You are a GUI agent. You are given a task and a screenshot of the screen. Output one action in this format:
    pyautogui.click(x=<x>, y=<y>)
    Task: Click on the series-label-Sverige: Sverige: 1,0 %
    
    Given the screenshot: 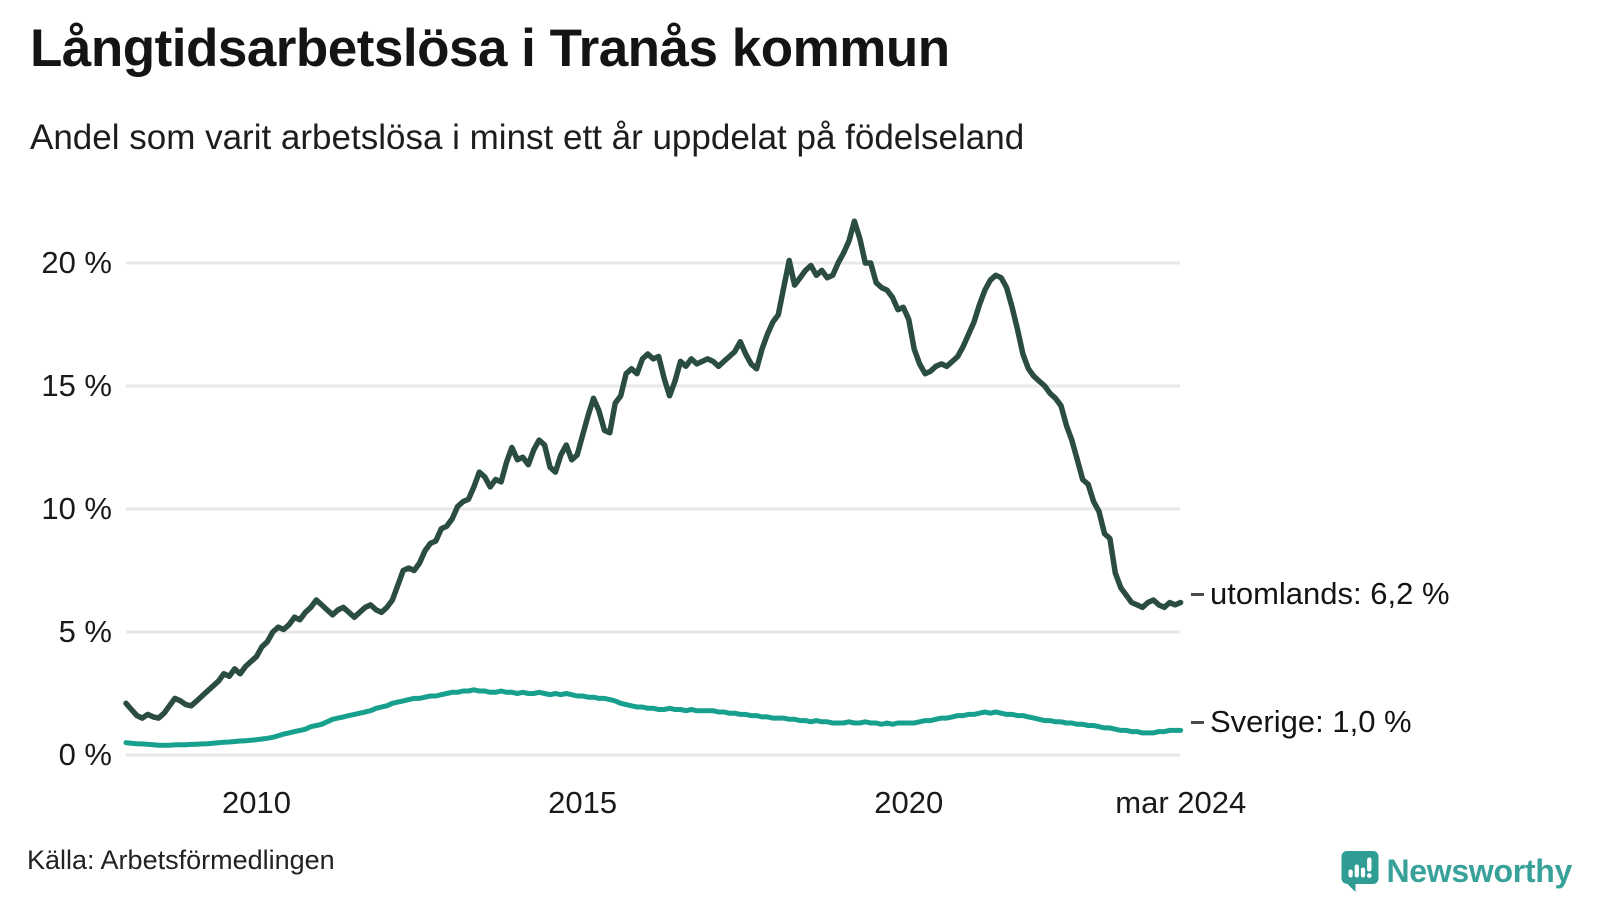 What is the action you would take?
    pyautogui.click(x=1301, y=722)
    